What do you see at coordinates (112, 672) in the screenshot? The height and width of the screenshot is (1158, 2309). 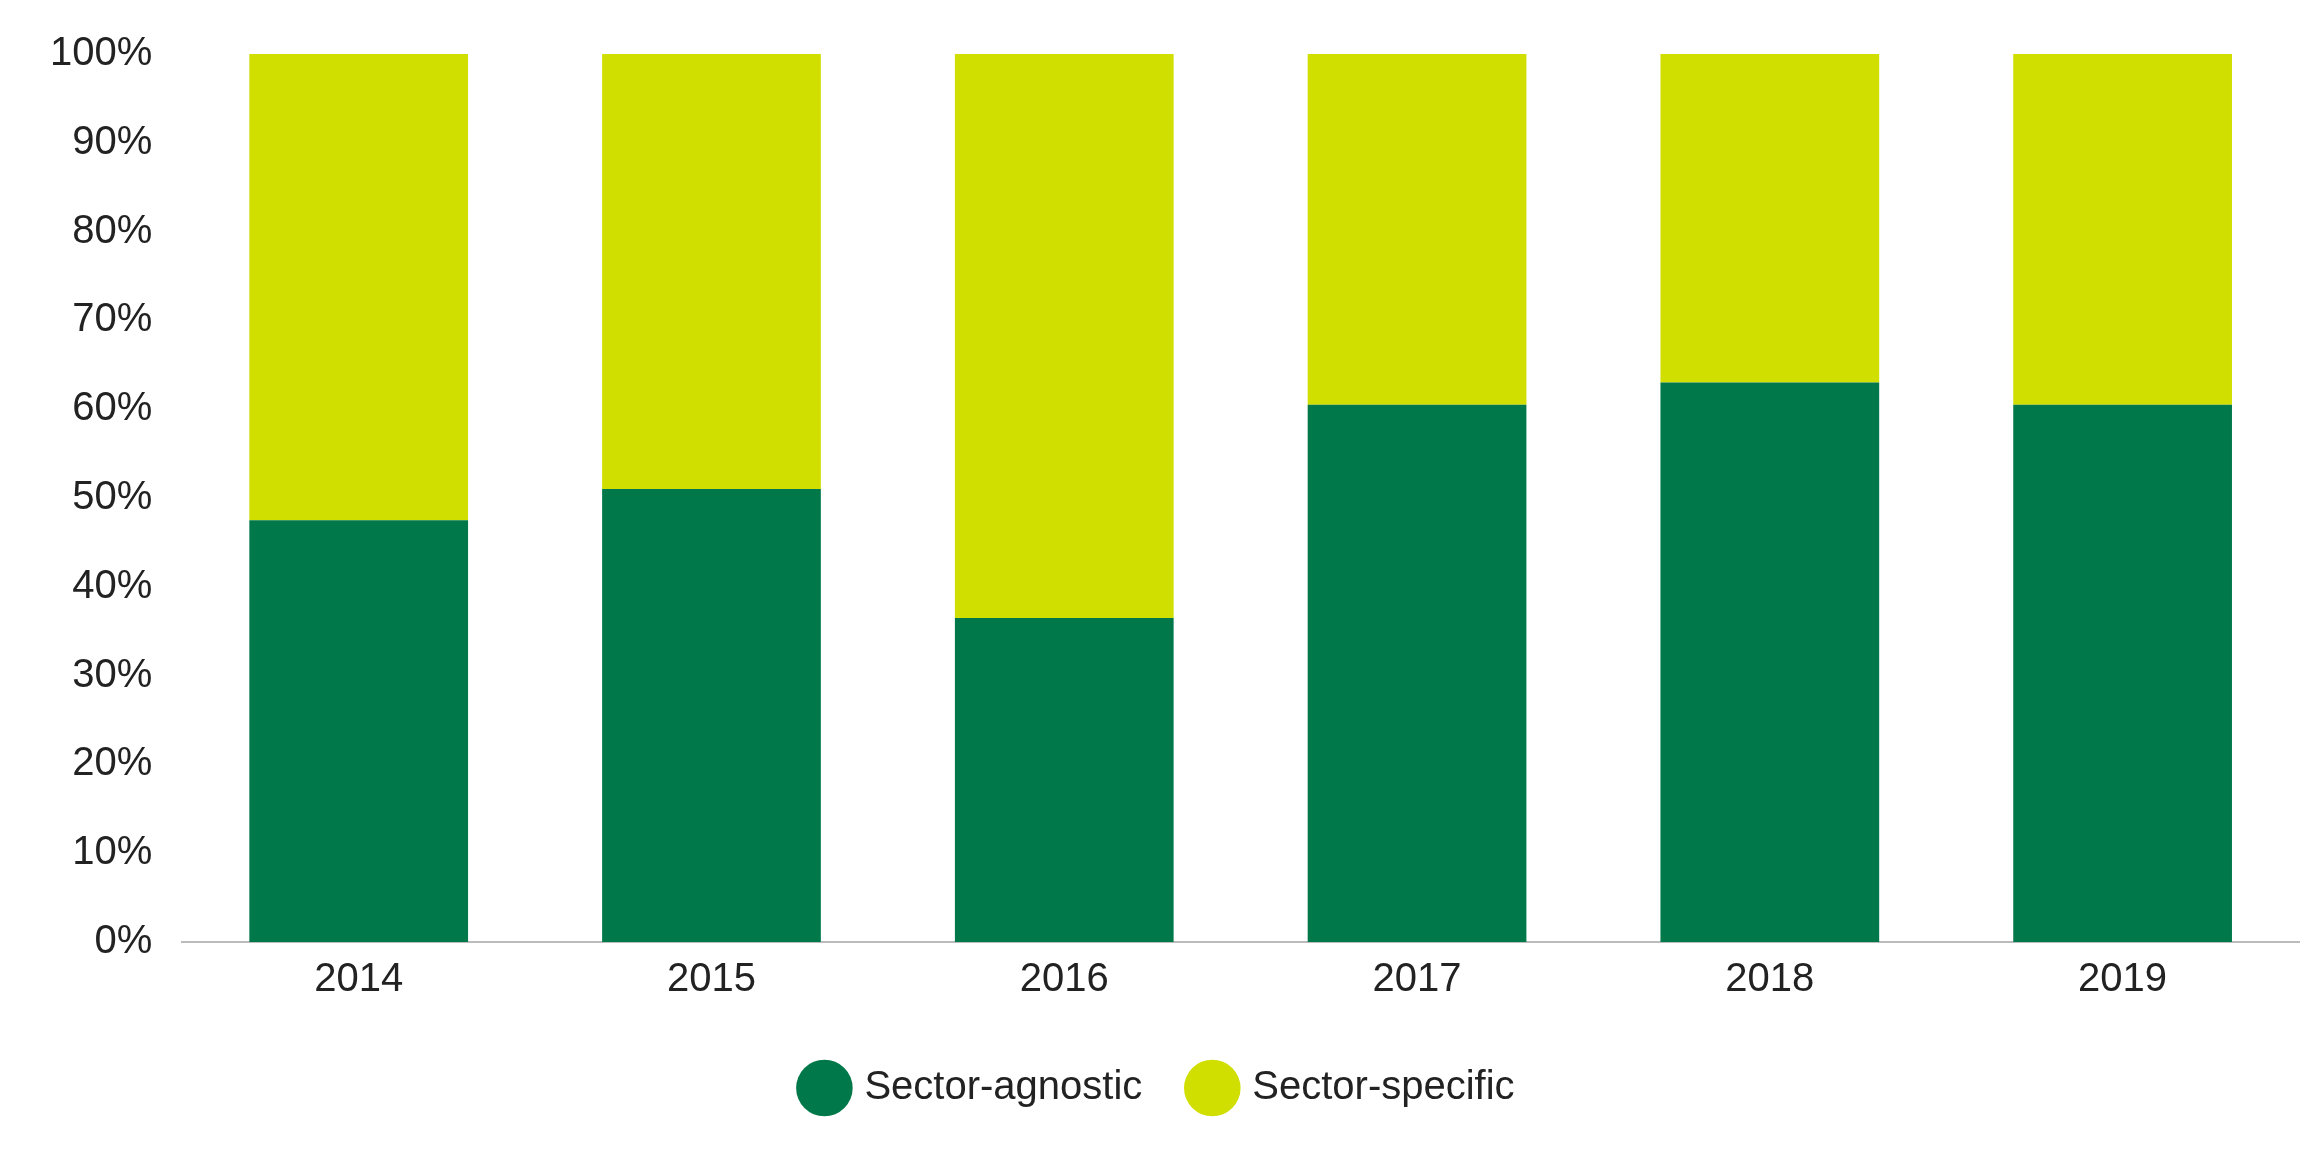 I see `y-tick-label: 30%` at bounding box center [112, 672].